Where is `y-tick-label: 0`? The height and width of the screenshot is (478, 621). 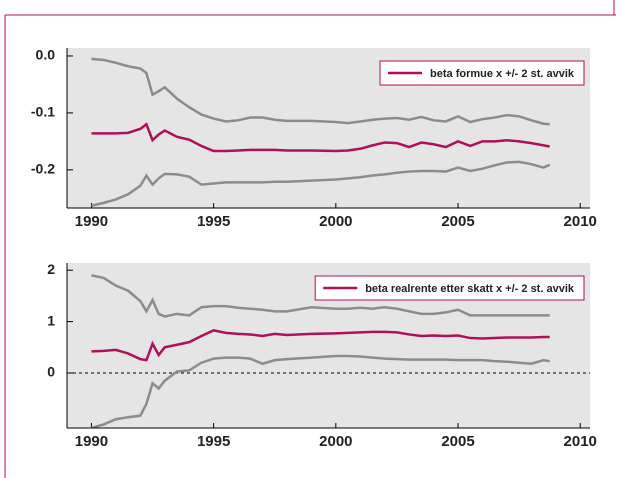
y-tick-label: 0 is located at coordinates (51, 372).